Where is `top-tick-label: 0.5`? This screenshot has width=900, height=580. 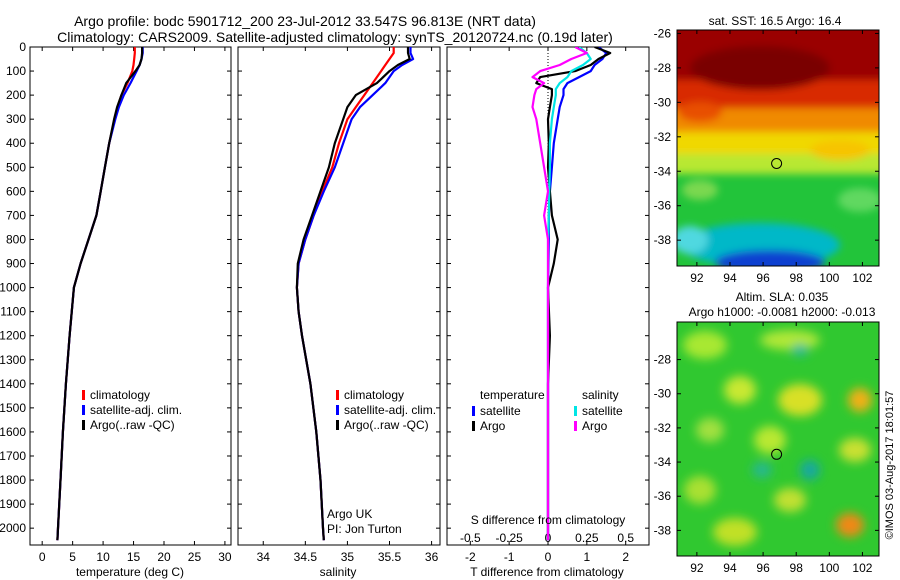 top-tick-label: 0.5 is located at coordinates (625, 538).